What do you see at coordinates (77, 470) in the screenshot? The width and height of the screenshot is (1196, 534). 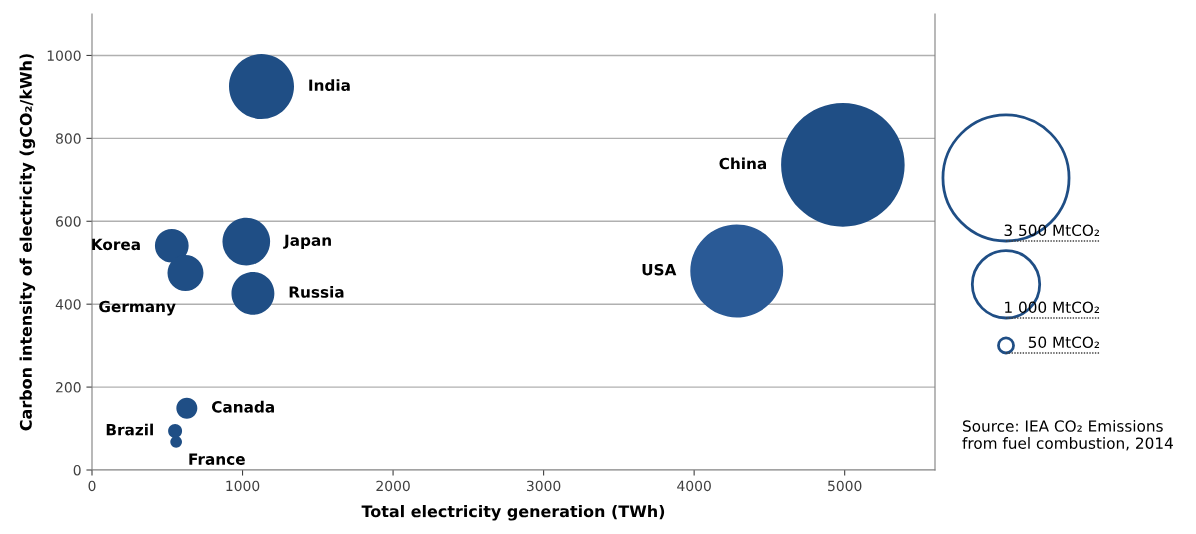 I see `y-tick-label: 0` at bounding box center [77, 470].